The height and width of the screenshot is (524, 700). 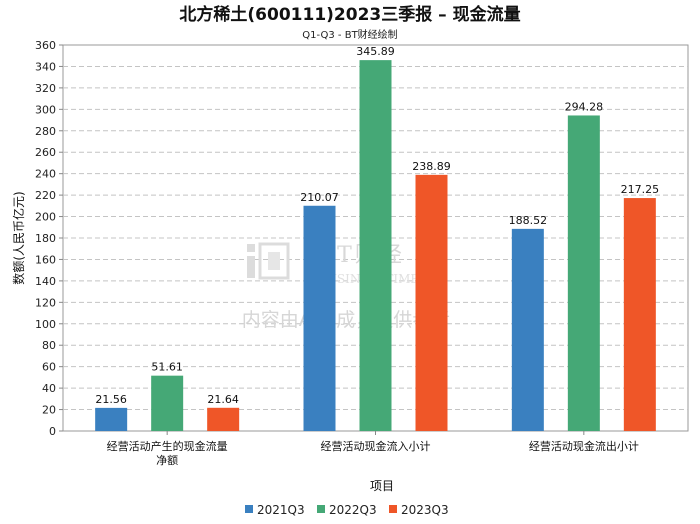 What do you see at coordinates (45, 66) in the screenshot?
I see `y-tick-label: 340` at bounding box center [45, 66].